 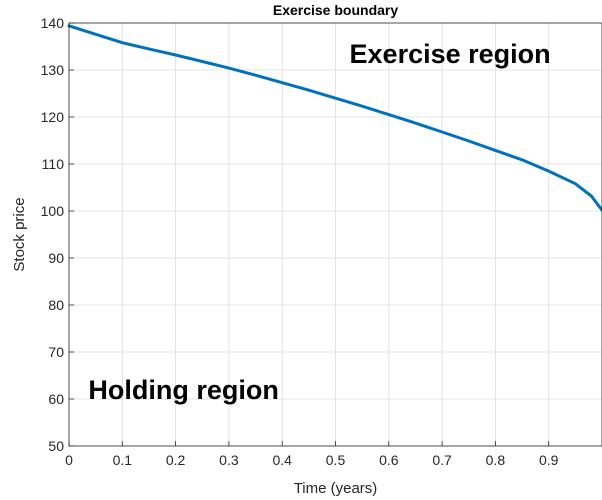 What do you see at coordinates (496, 460) in the screenshot?
I see `x-tick-label: 0.8` at bounding box center [496, 460].